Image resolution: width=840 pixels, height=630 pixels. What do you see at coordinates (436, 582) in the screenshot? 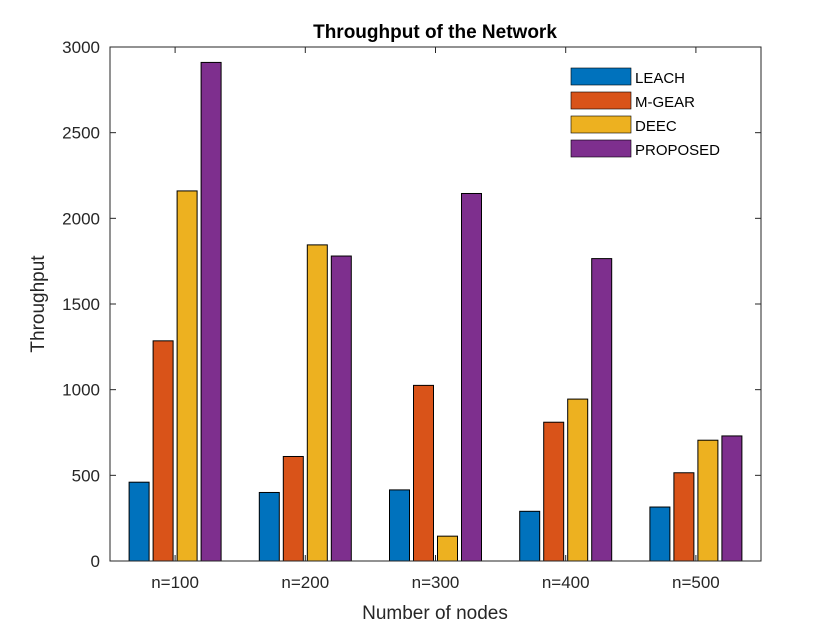
I see `x-tick-label: n=300` at bounding box center [436, 582].